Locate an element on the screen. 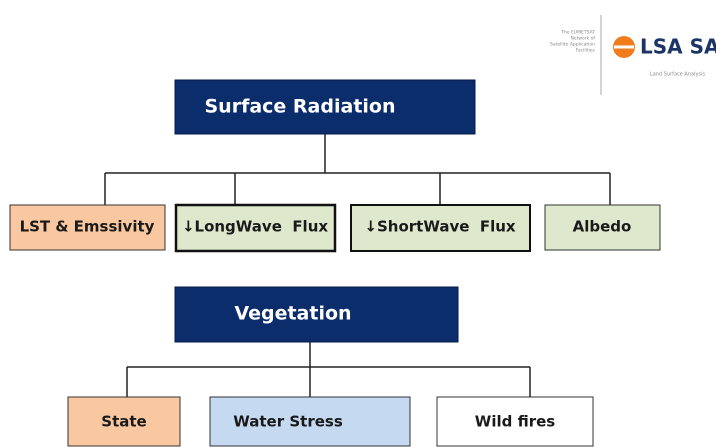 This screenshot has width=716, height=447. node-label: Wild fires is located at coordinates (515, 422).